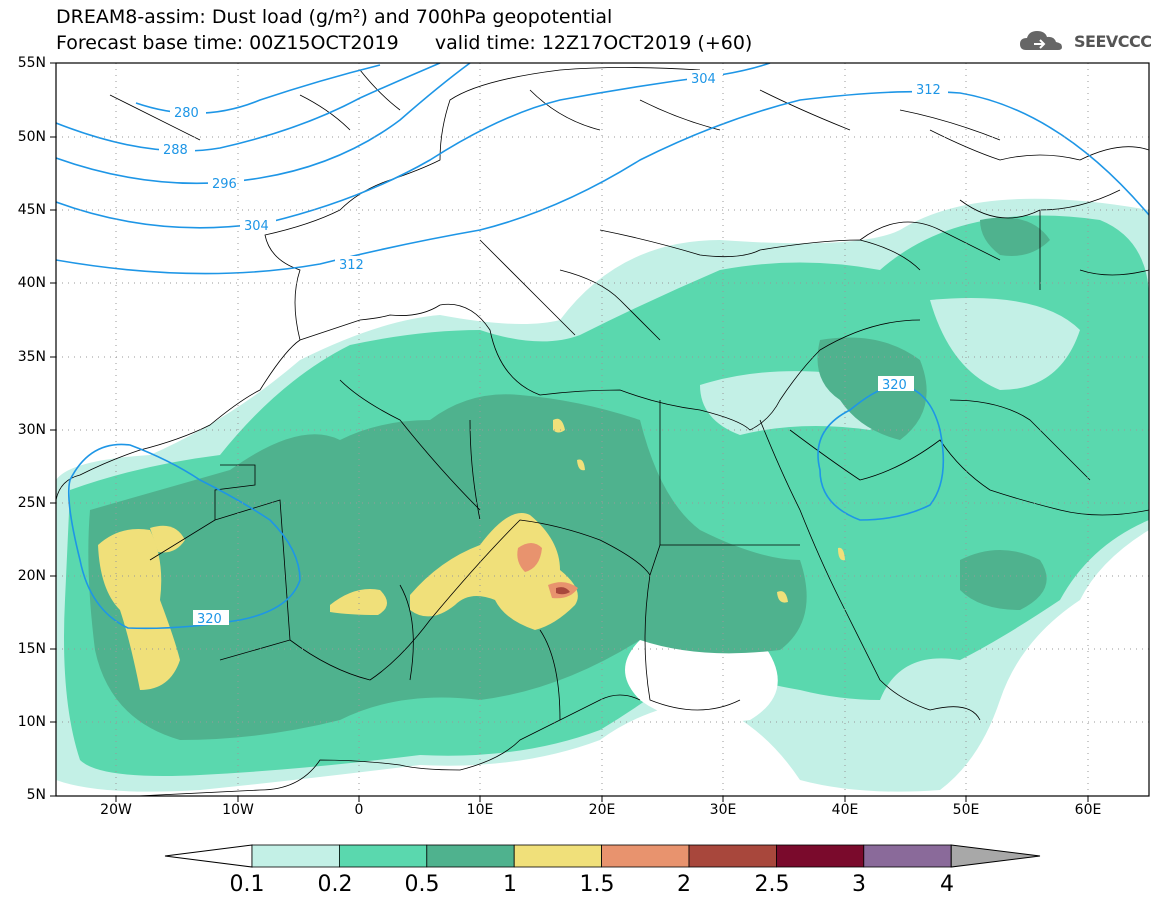  Describe the element at coordinates (1088, 810) in the screenshot. I see `lon-label: 60E` at that location.